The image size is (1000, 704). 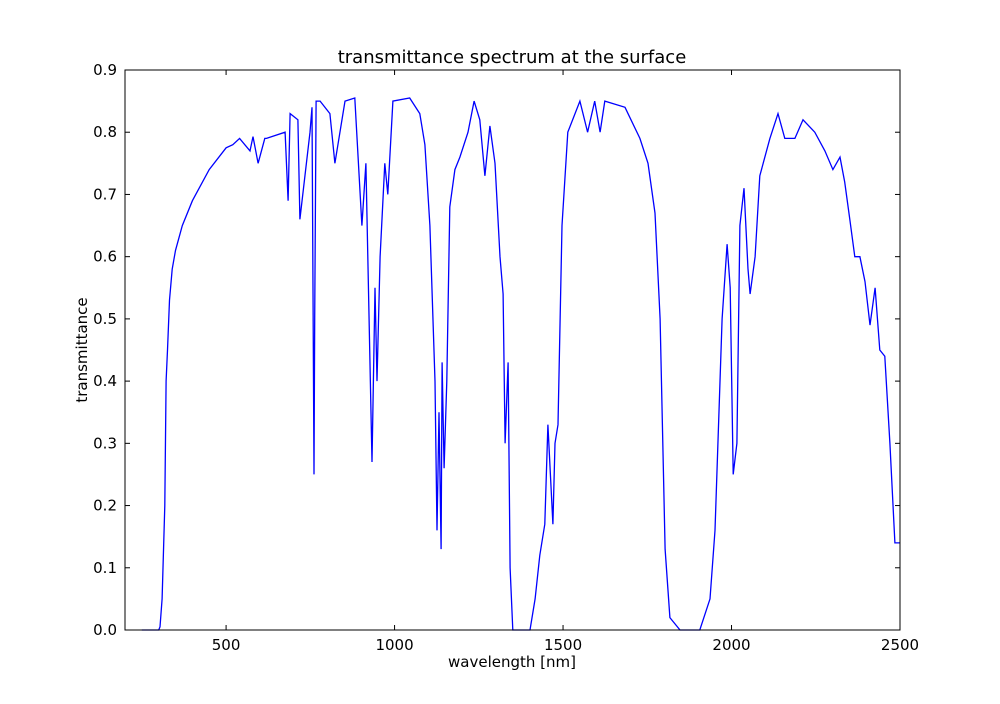 I want to click on x-tick-label: 500, so click(x=226, y=645).